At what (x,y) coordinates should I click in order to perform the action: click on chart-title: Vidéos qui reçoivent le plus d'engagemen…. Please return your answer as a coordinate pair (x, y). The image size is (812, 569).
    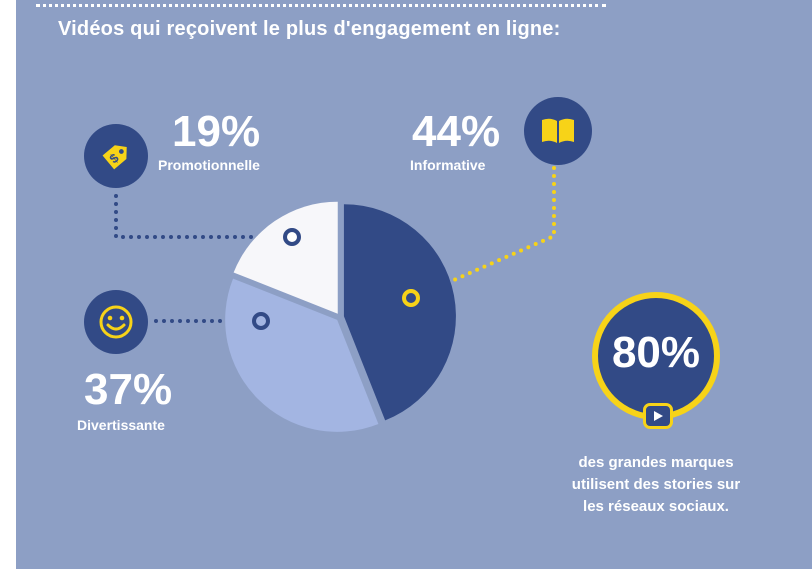
    Looking at the image, I should click on (309, 29).